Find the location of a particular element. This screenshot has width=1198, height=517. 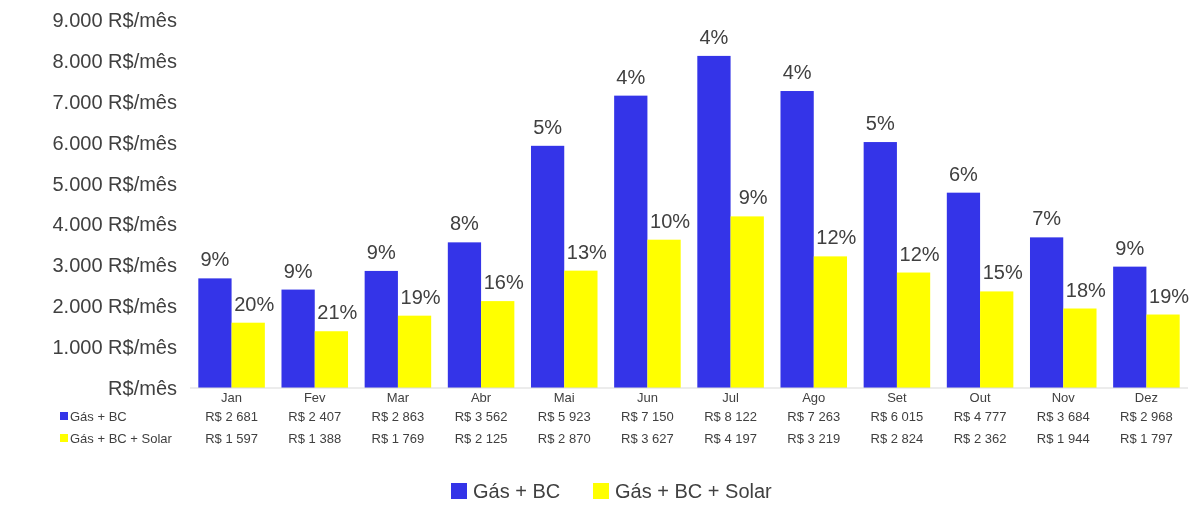

x-tick-label: Nov is located at coordinates (1063, 397).